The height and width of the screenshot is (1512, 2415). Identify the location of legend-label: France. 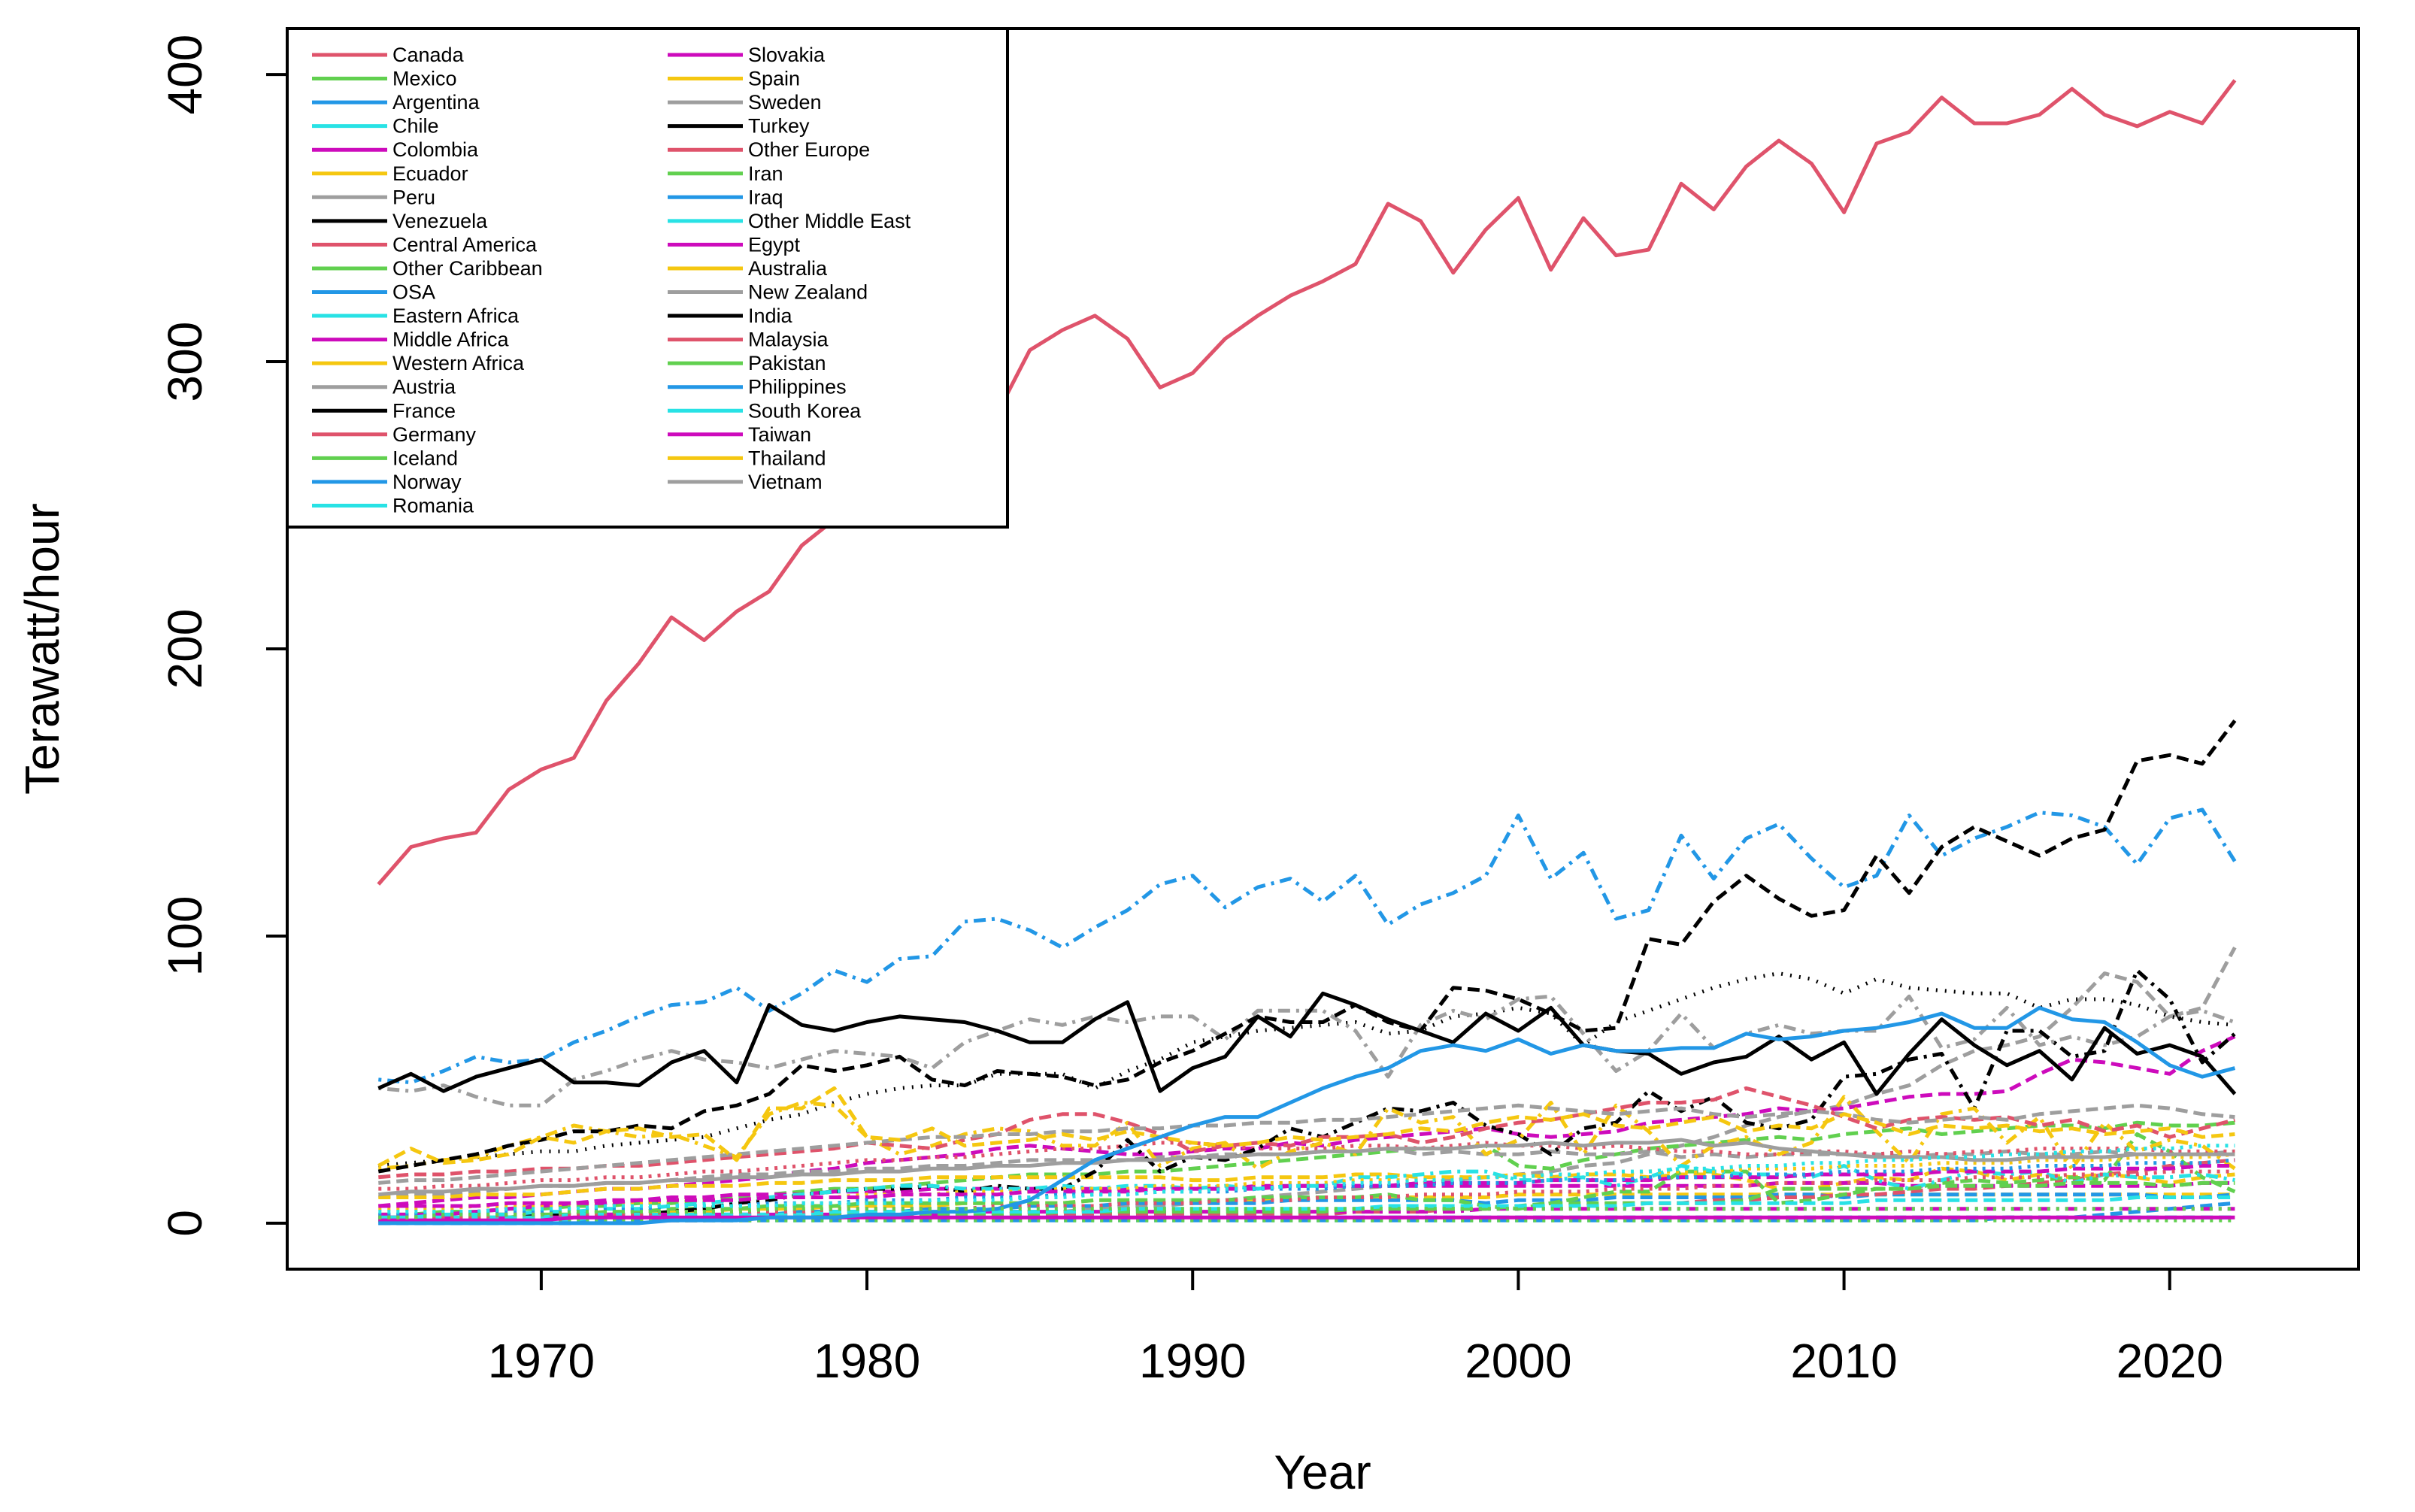
(424, 410).